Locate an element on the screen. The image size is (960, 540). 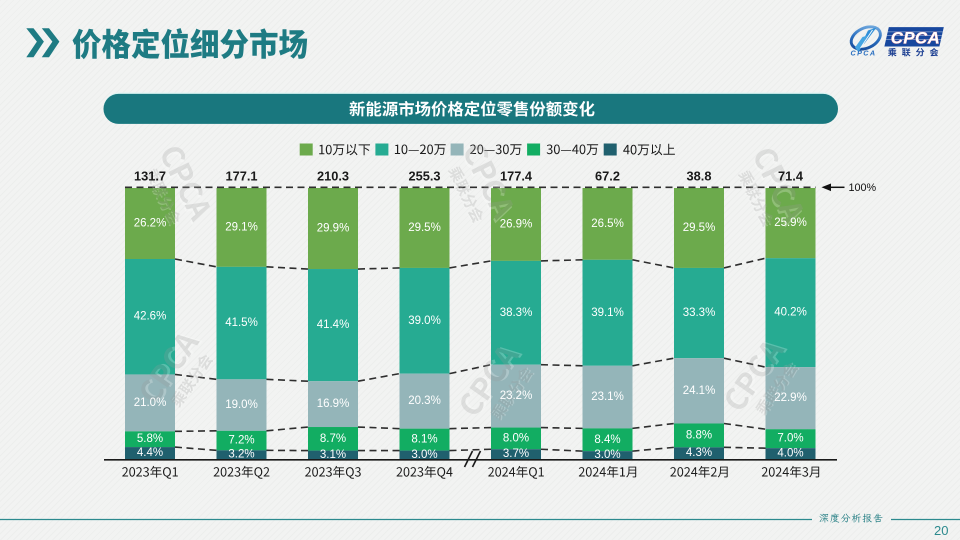
svg-text: 177.1 is located at coordinates (241, 176).